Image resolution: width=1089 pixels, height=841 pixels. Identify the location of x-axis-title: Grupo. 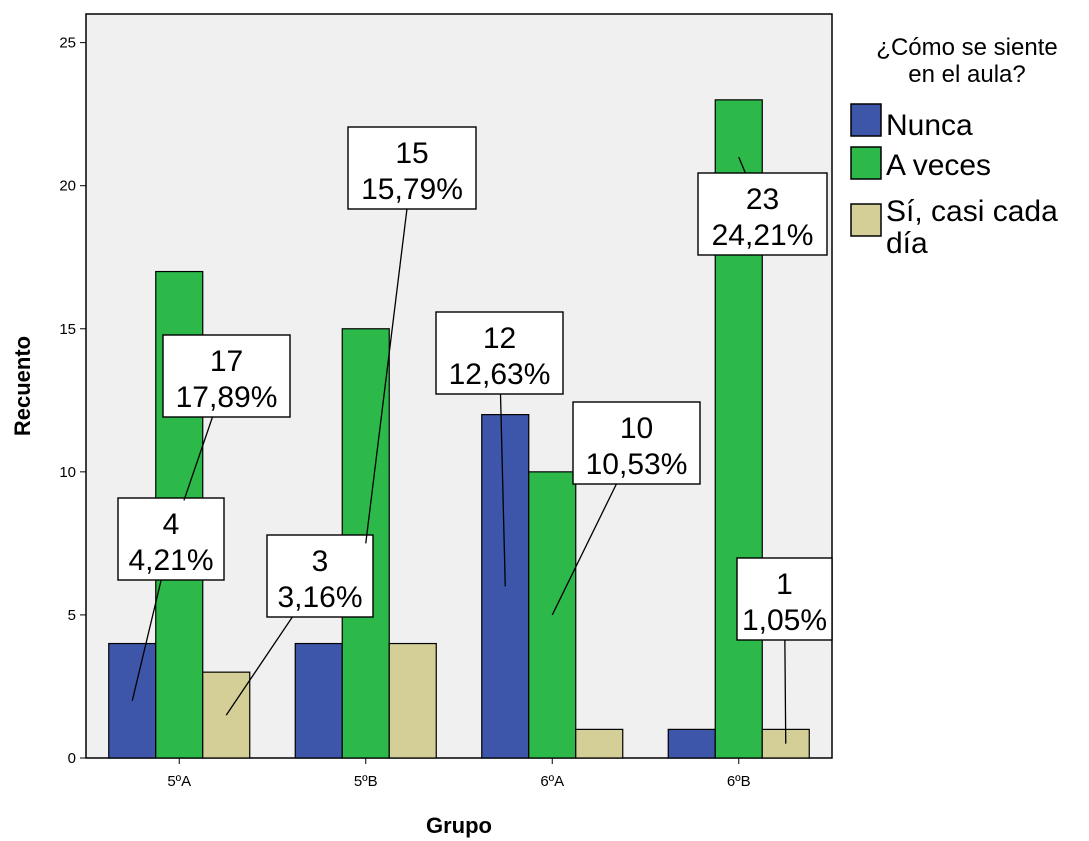
(459, 825).